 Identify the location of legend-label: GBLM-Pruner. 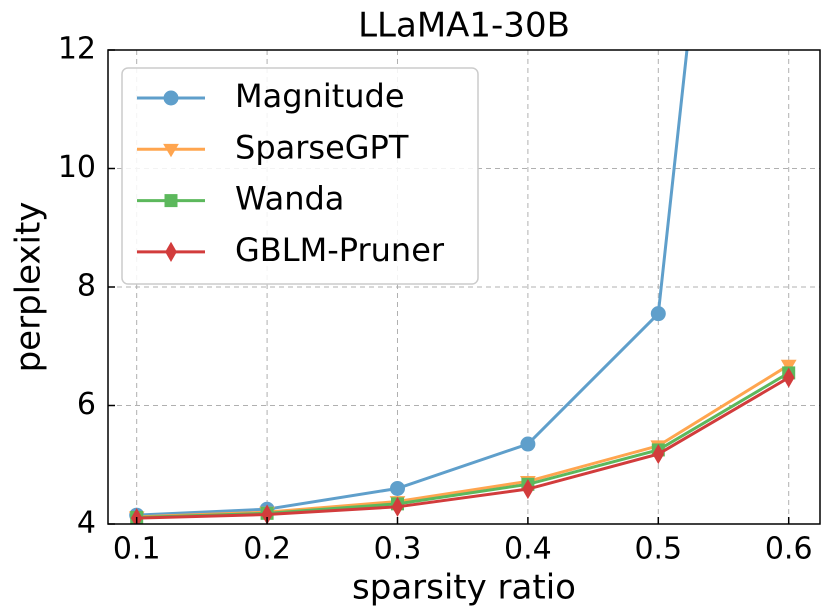
(340, 250).